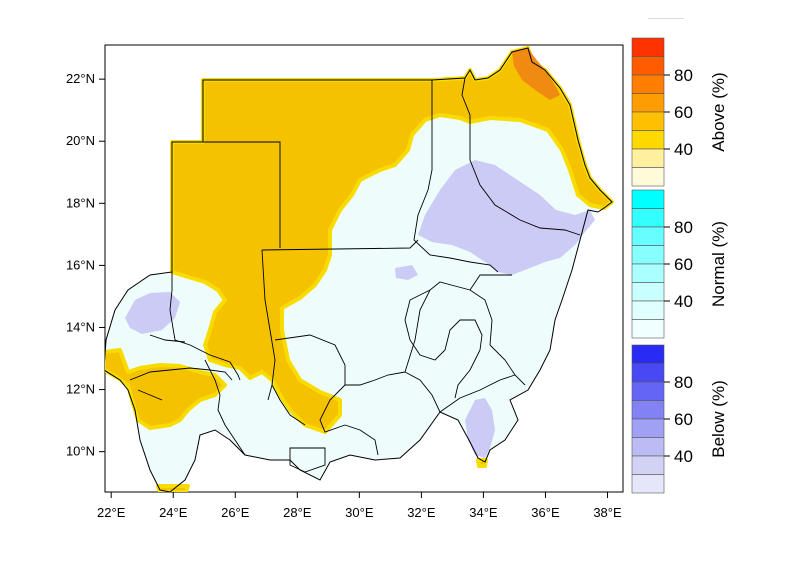 The width and height of the screenshot is (800, 574). Describe the element at coordinates (718, 264) in the screenshot. I see `colorbar-title: Normal (%)` at that location.